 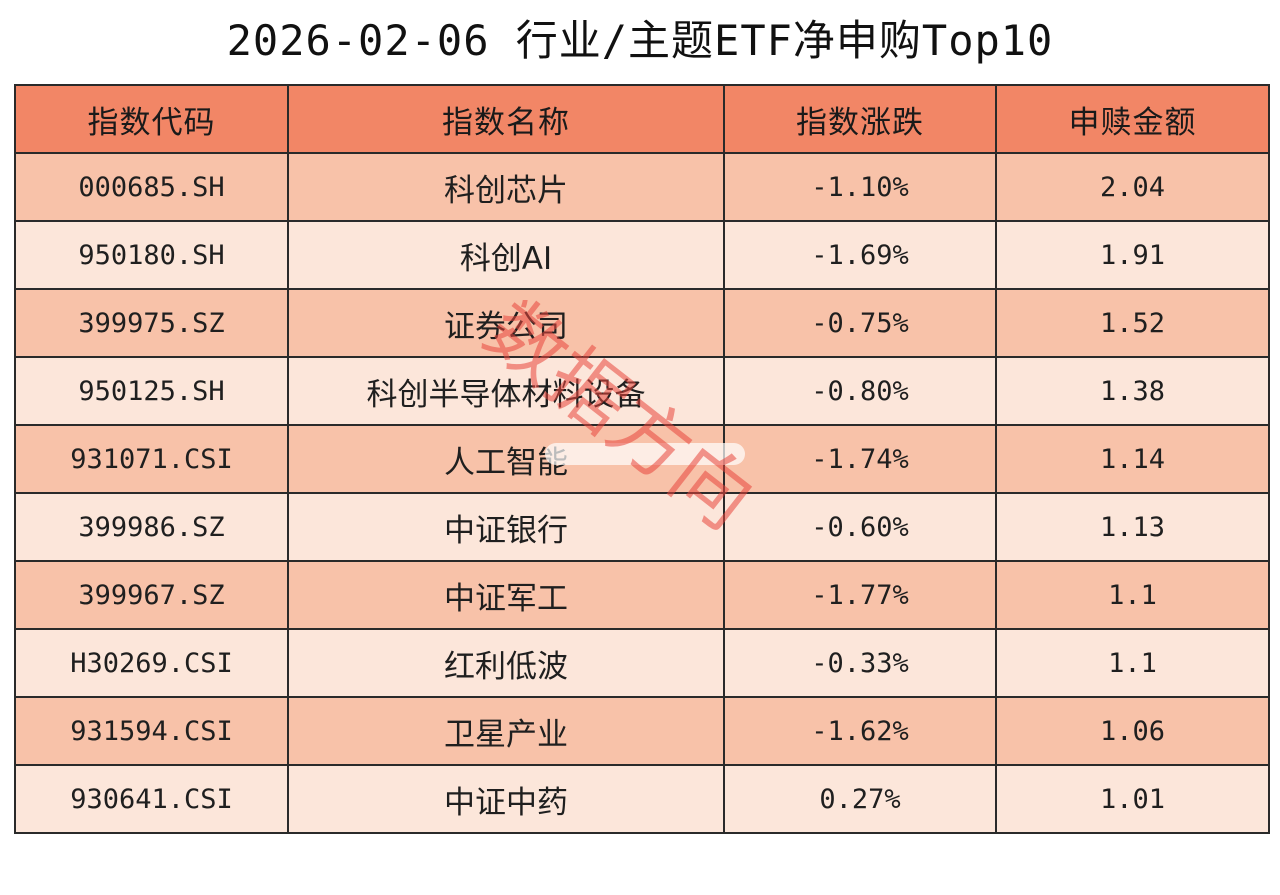 I want to click on cell-change: 0.27%, so click(x=860, y=799).